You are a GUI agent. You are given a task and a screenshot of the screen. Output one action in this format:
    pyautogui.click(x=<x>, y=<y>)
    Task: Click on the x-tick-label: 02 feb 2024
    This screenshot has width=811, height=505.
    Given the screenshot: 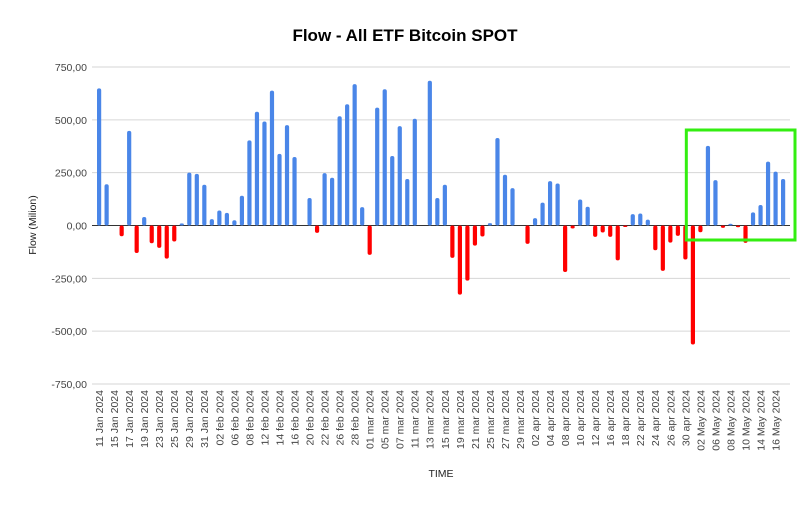 What is the action you would take?
    pyautogui.click(x=220, y=418)
    